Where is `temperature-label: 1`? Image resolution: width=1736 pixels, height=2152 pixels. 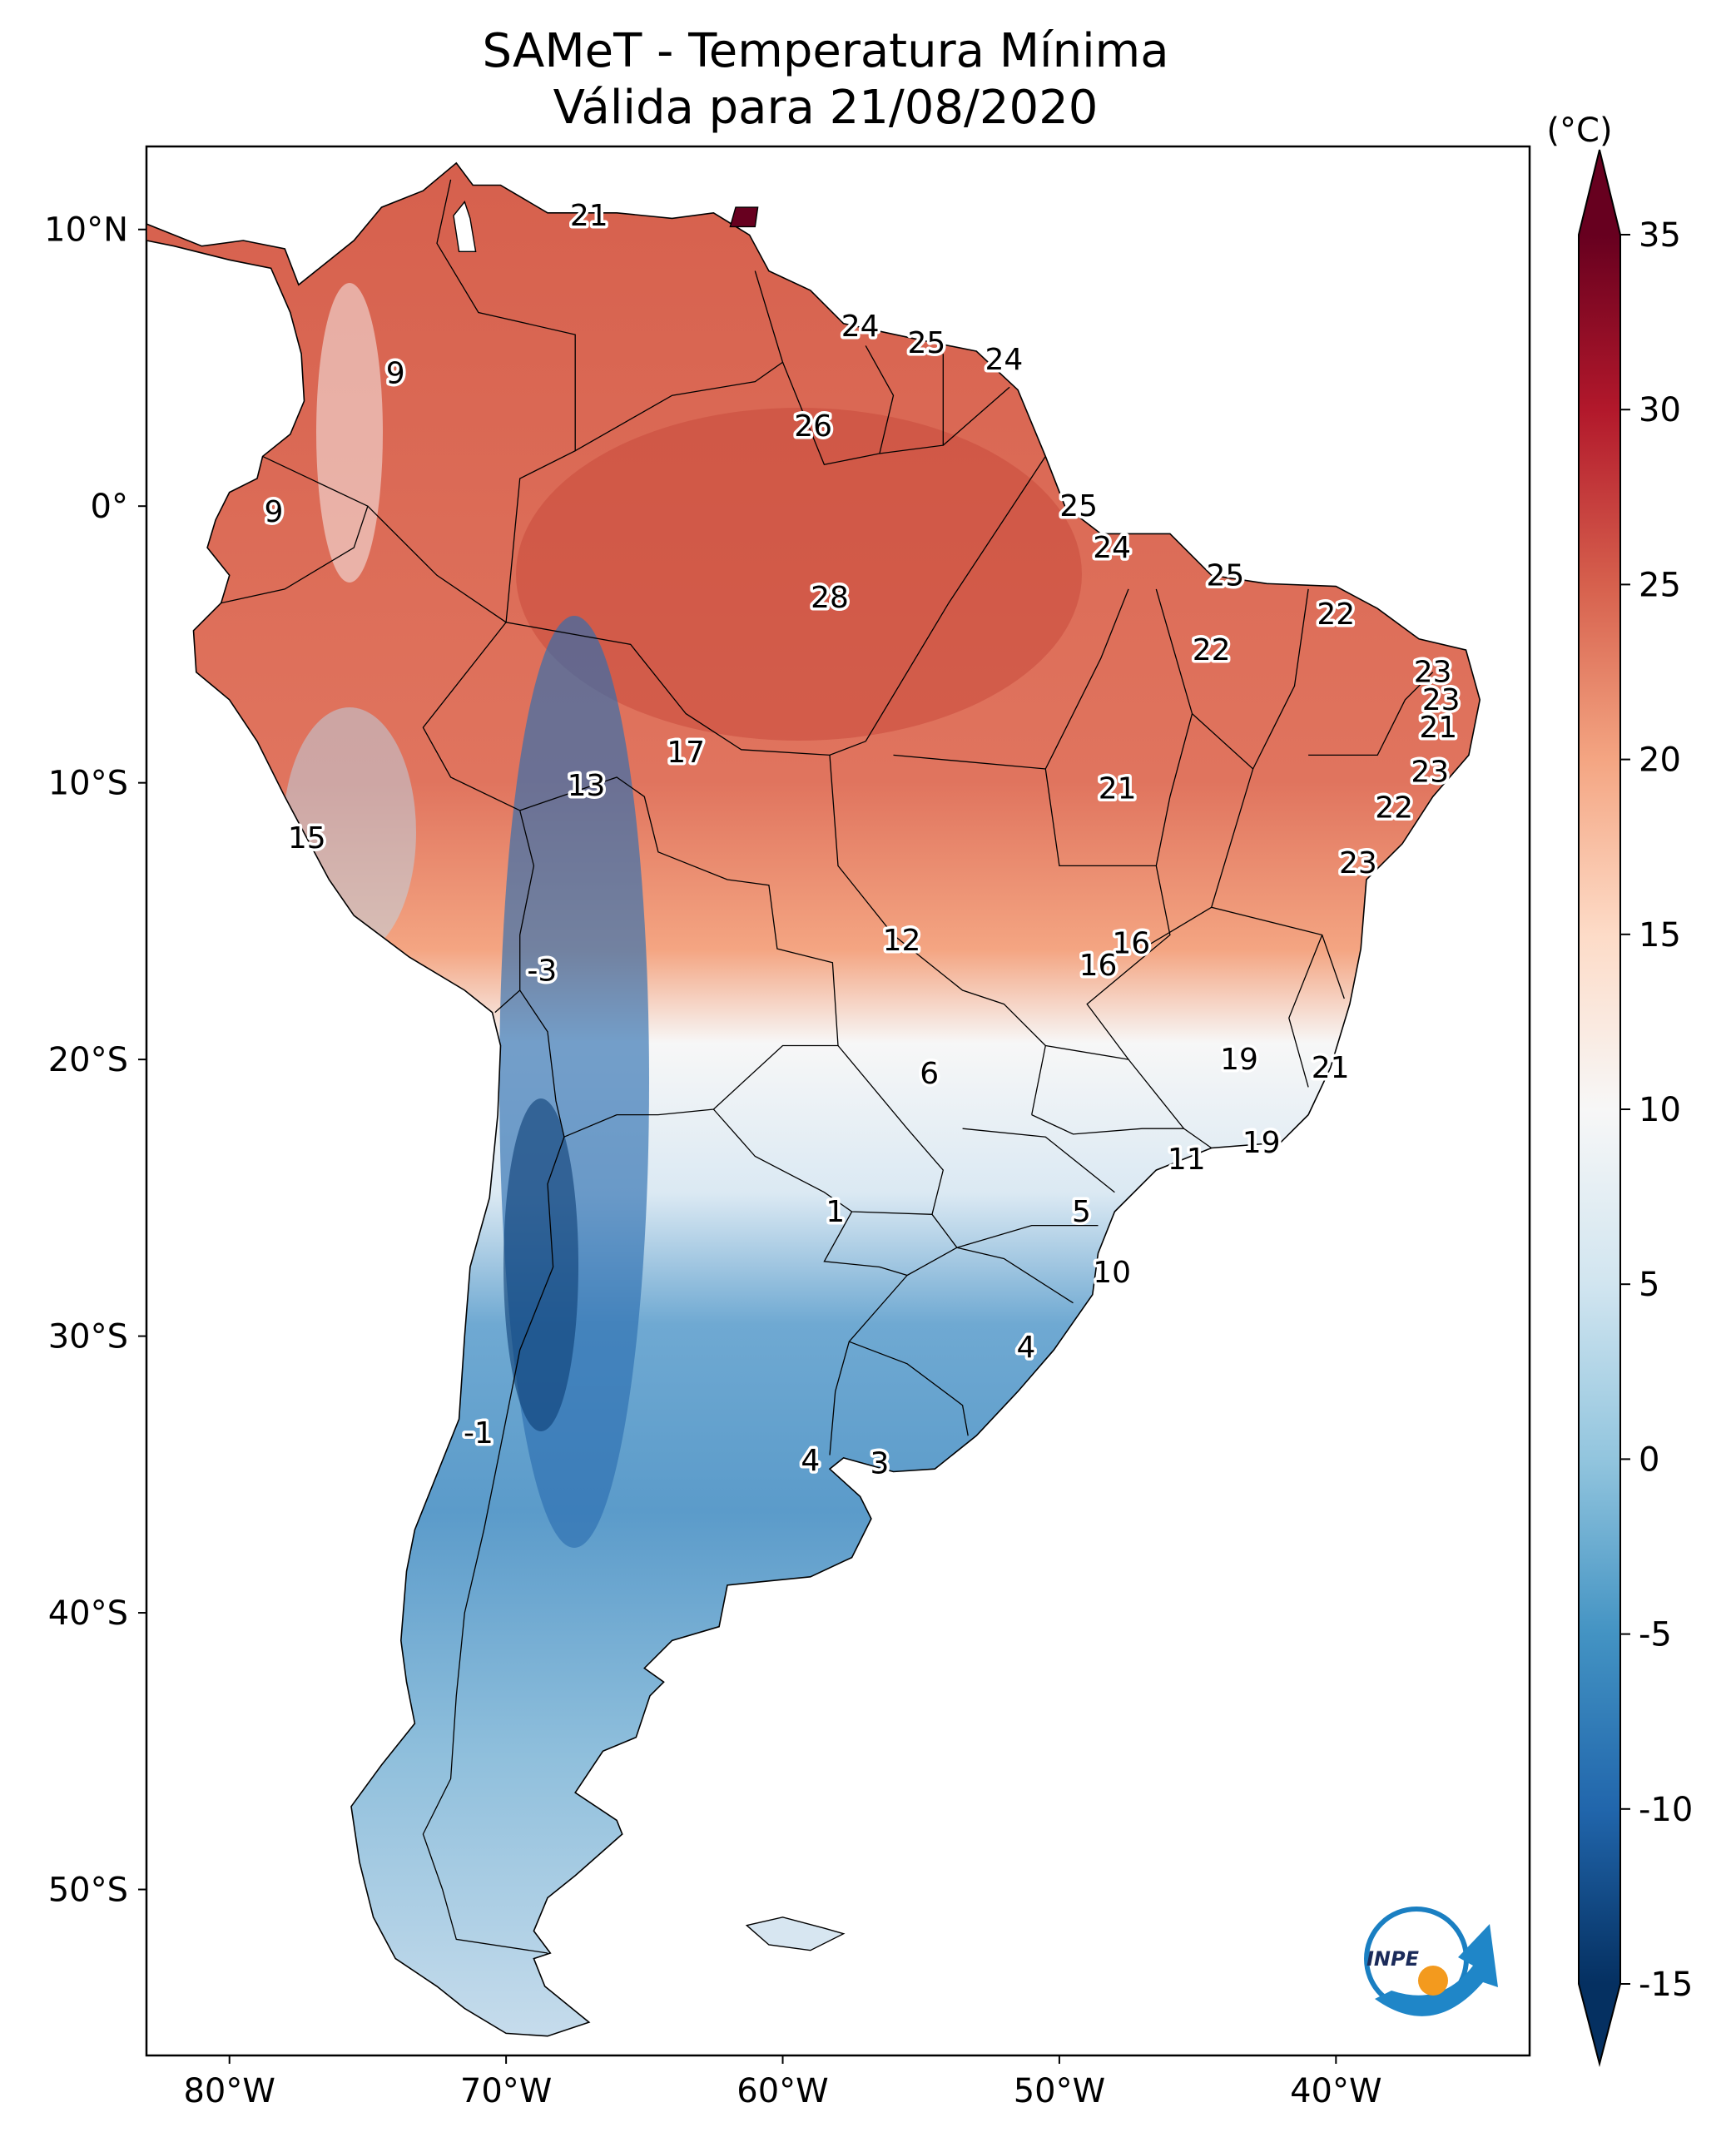 temperature-label: 1 is located at coordinates (836, 1212).